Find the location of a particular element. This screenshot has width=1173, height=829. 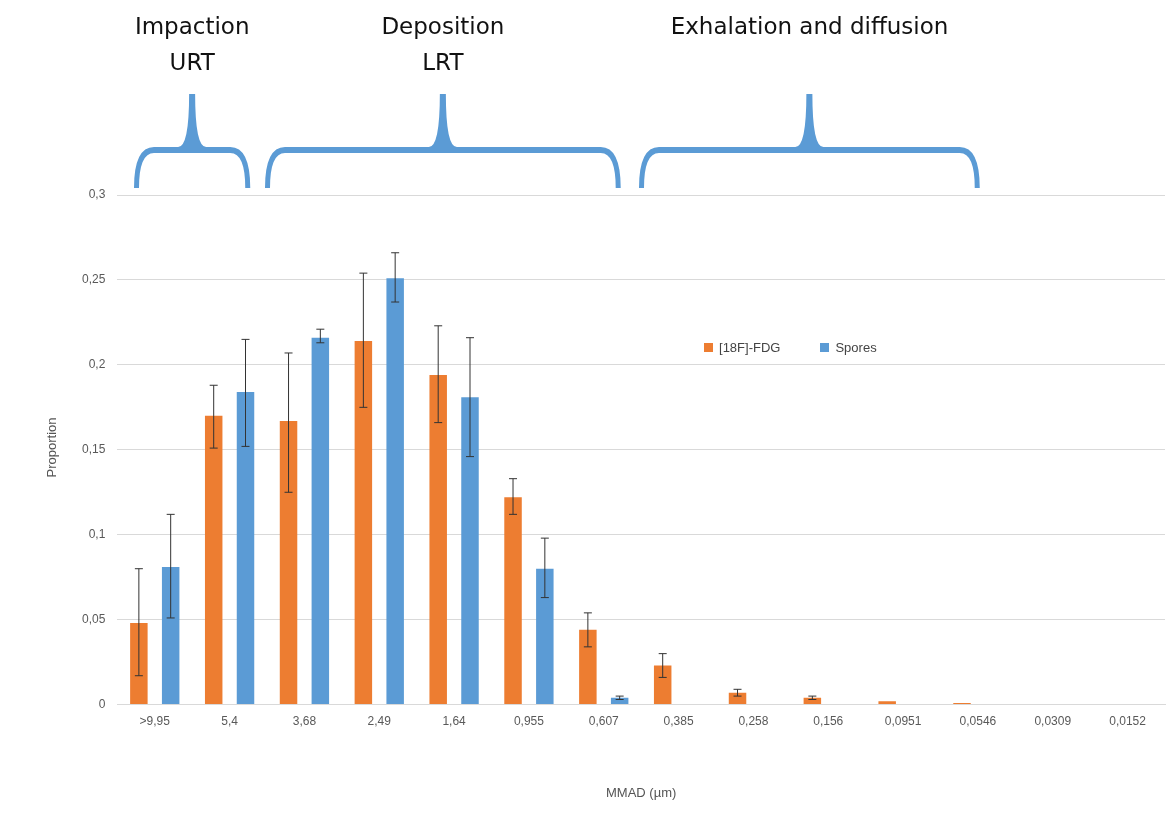

x-tick-label: 0,156 is located at coordinates (828, 721).